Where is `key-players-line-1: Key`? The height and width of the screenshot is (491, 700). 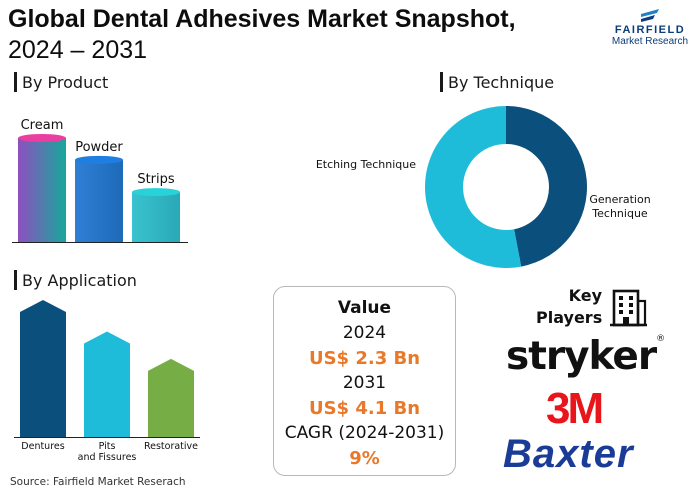
key-players-line-1: Key is located at coordinates (585, 295).